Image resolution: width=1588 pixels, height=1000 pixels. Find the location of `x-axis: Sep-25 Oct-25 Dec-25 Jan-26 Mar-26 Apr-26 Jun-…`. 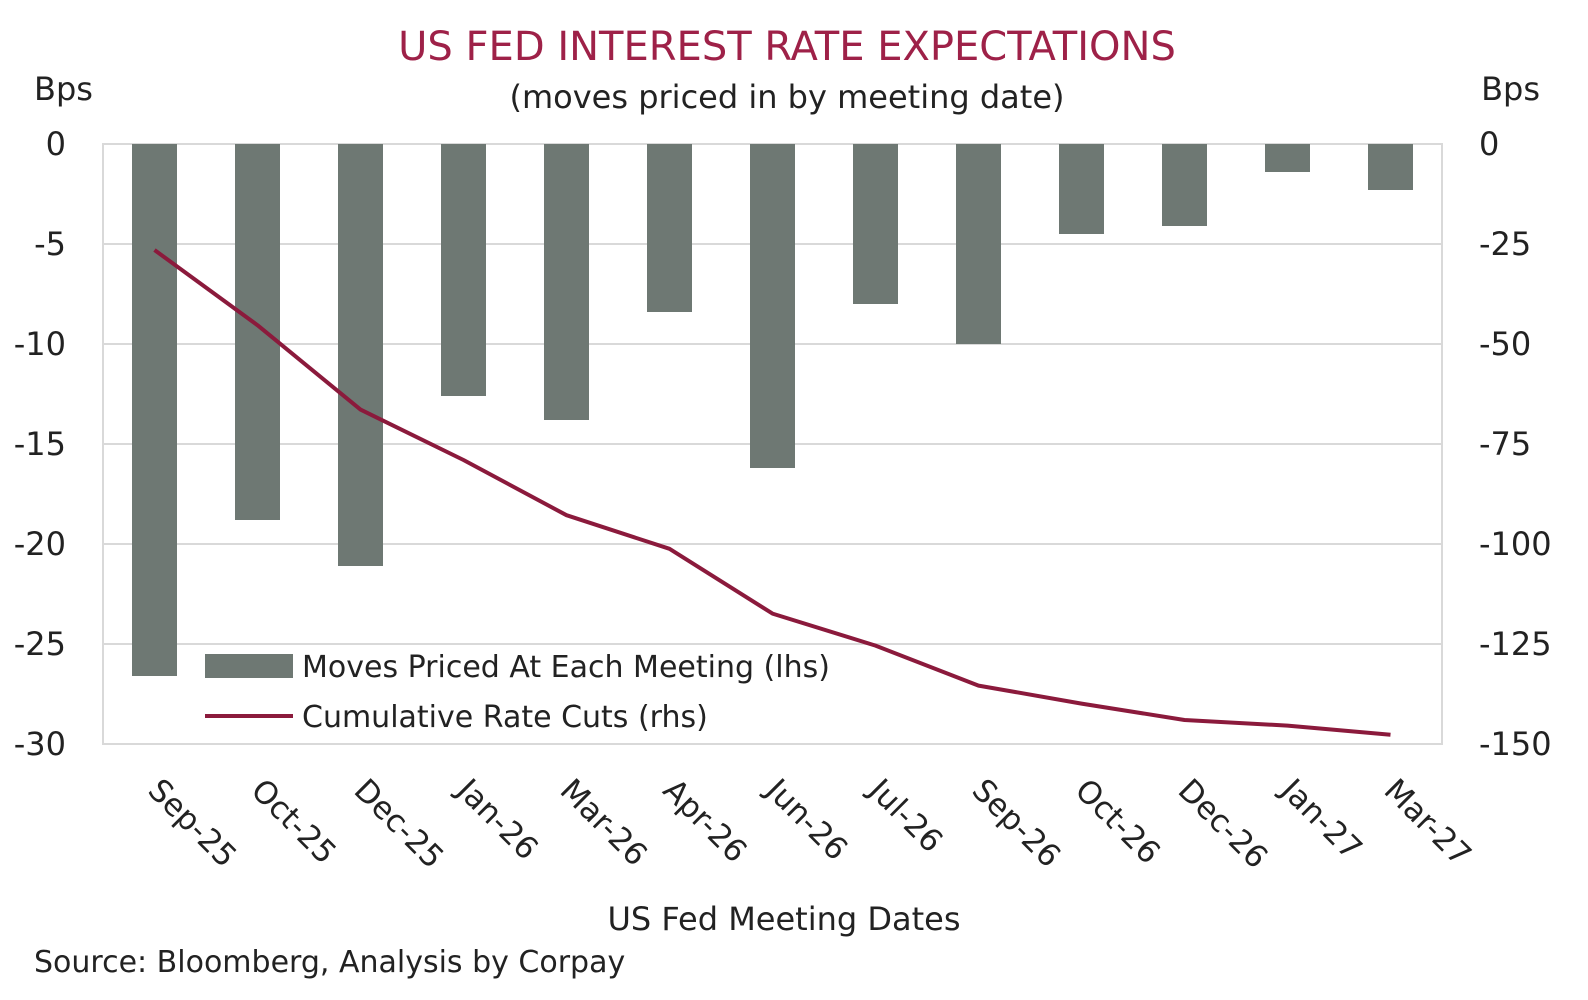

x-axis: Sep-25 Oct-25 Dec-25 Jan-26 Mar-26 Apr-26 Jun-… is located at coordinates (809, 823).